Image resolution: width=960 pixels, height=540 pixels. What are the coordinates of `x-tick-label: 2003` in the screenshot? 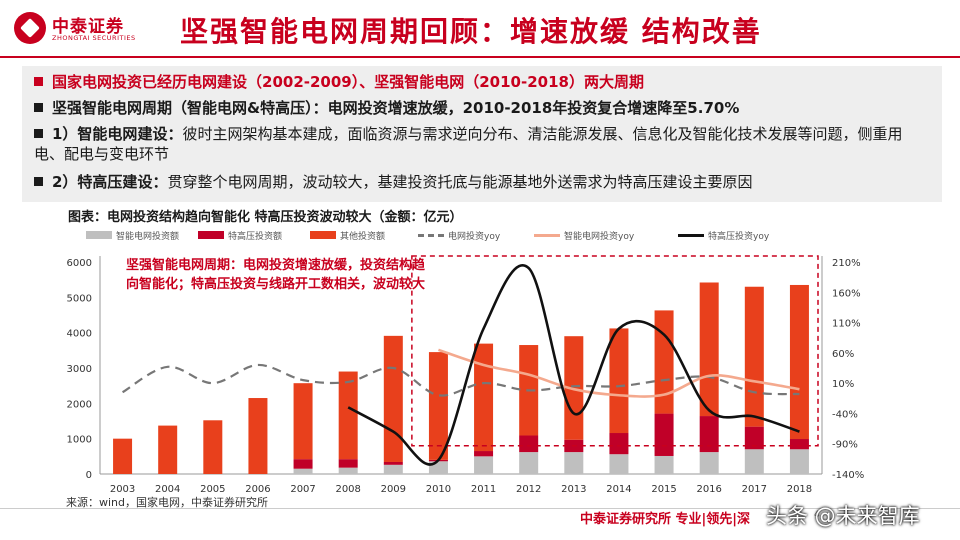 It's located at (122, 489).